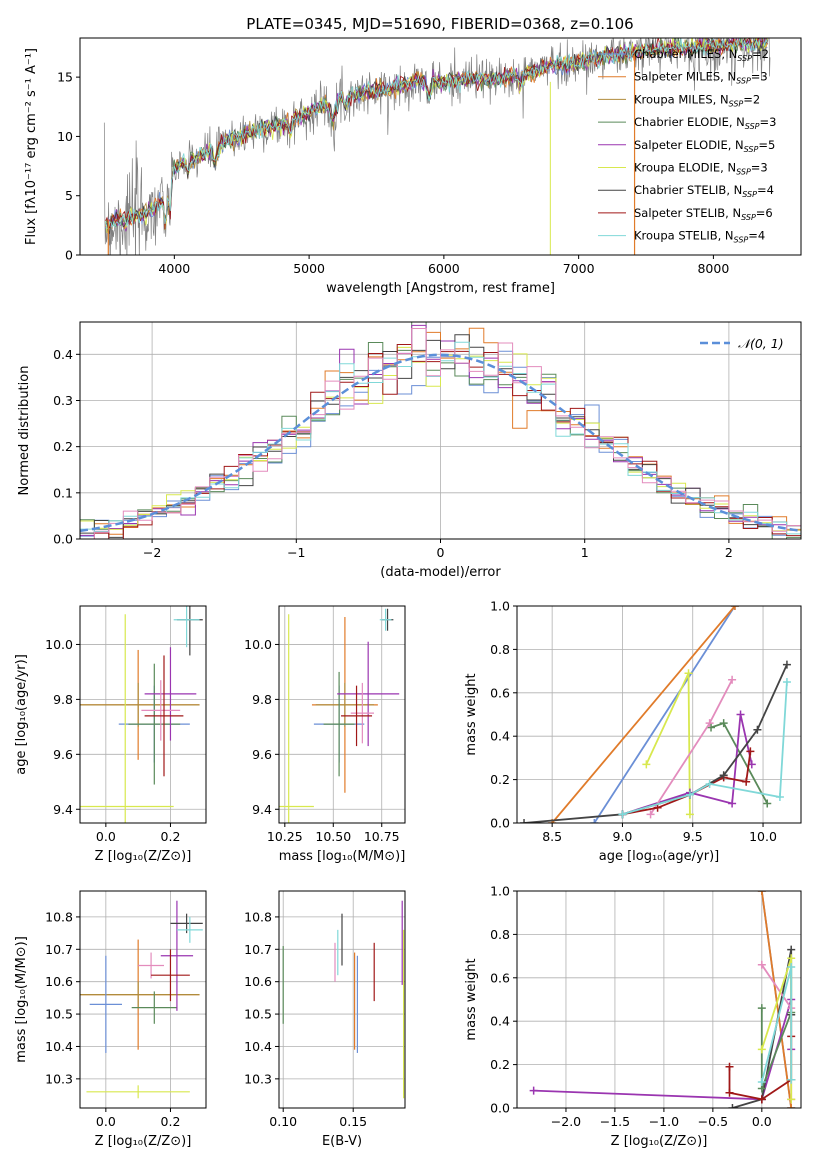  I want to click on x-tick-label: −2, so click(152, 552).